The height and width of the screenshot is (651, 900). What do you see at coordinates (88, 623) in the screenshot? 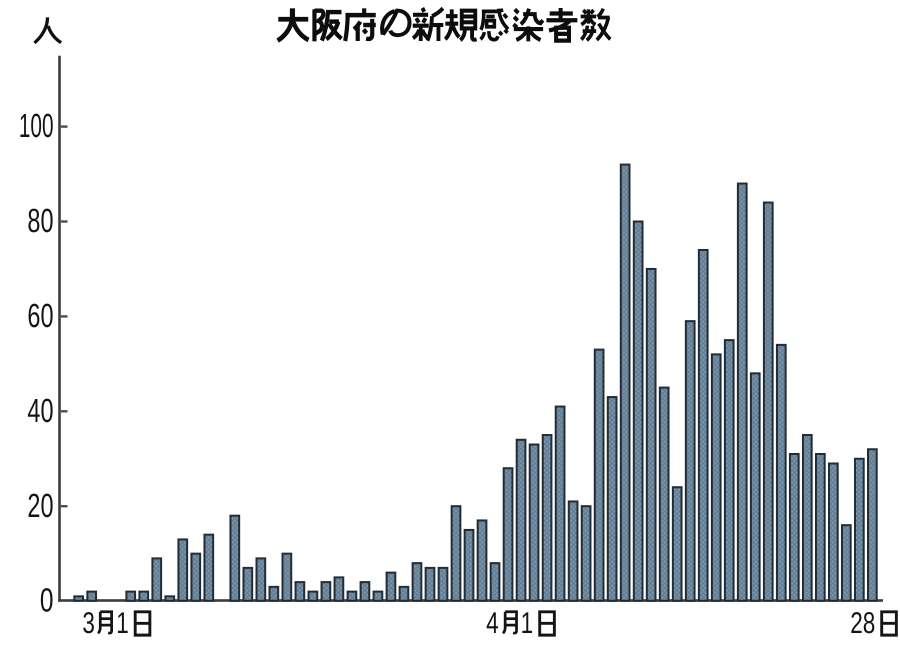
I see `svg-text: 3` at bounding box center [88, 623].